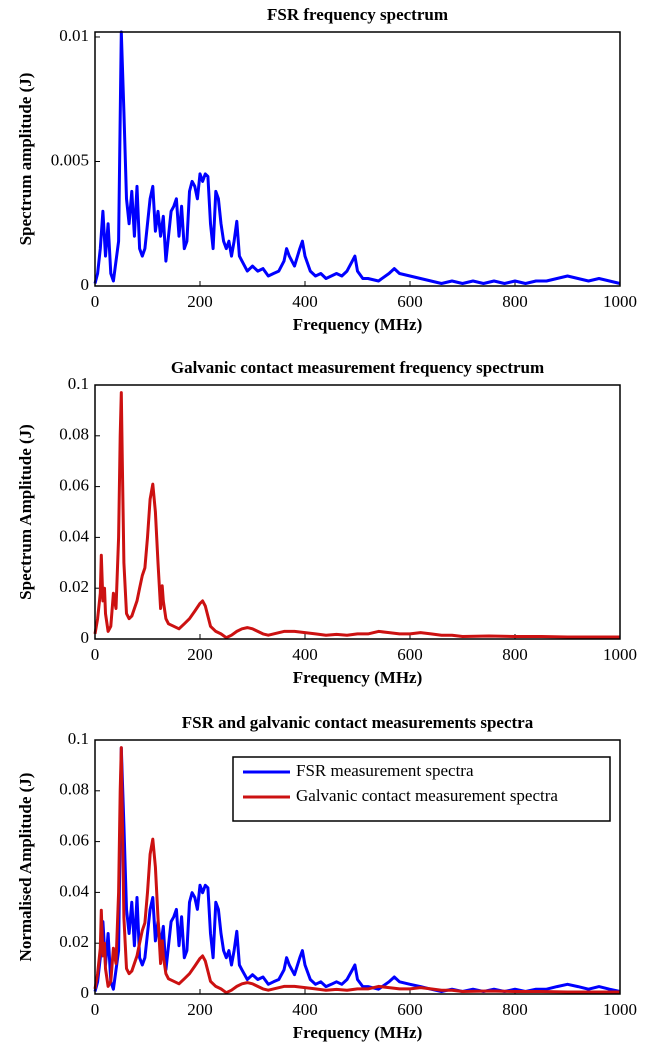  What do you see at coordinates (25, 159) in the screenshot?
I see `y-axis-label: Spectrum amplitude (J)` at bounding box center [25, 159].